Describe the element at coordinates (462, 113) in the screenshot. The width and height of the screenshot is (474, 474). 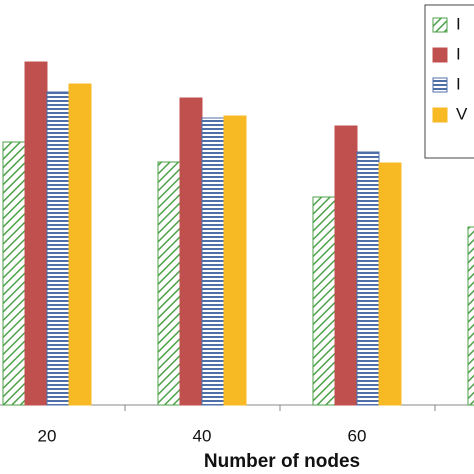
I see `legend-label: V` at that location.